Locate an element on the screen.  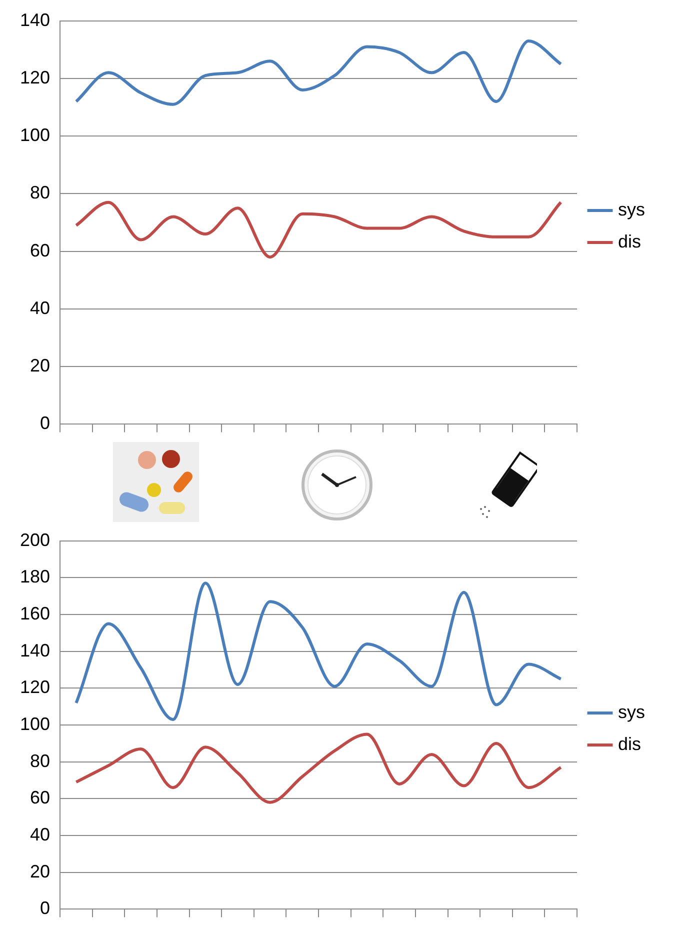
y-tick-label: 180 is located at coordinates (35, 576).